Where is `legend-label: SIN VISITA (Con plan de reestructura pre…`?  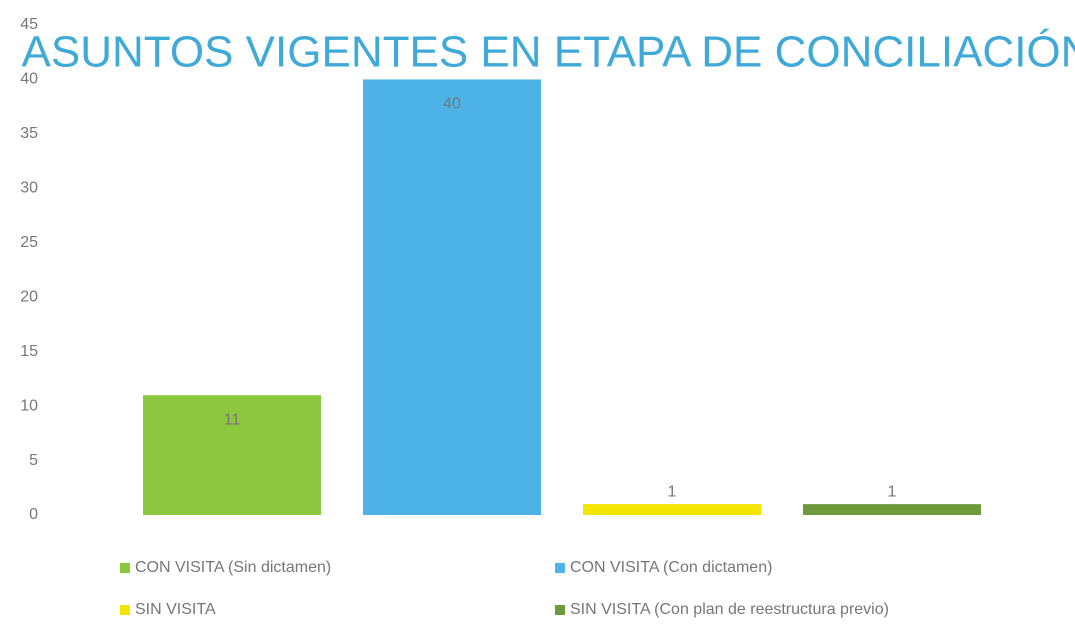
legend-label: SIN VISITA (Con plan de reestructura pre… is located at coordinates (729, 609).